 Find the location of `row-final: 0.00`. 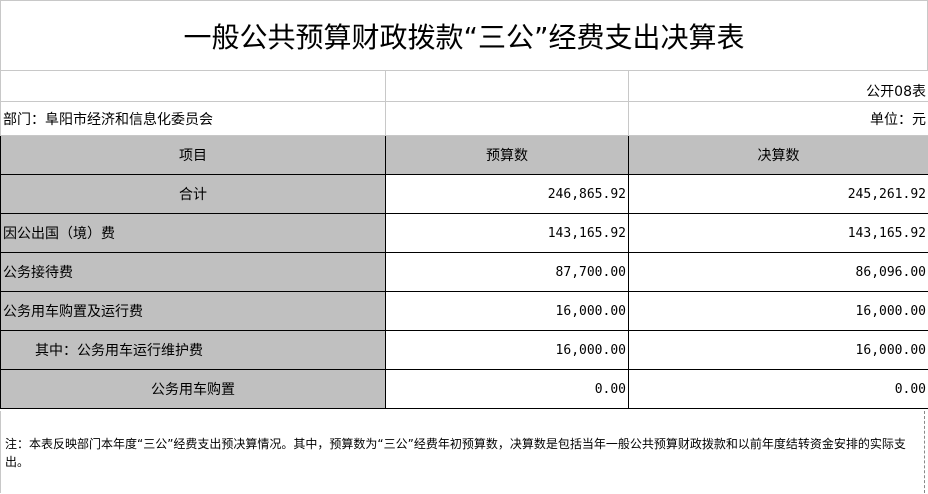

row-final: 0.00 is located at coordinates (778, 389).